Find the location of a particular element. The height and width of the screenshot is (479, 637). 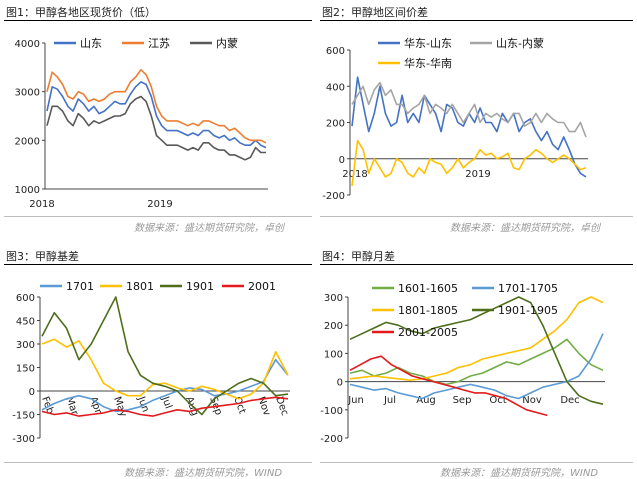

fig4-y-tick-label: 100 is located at coordinates (333, 354).